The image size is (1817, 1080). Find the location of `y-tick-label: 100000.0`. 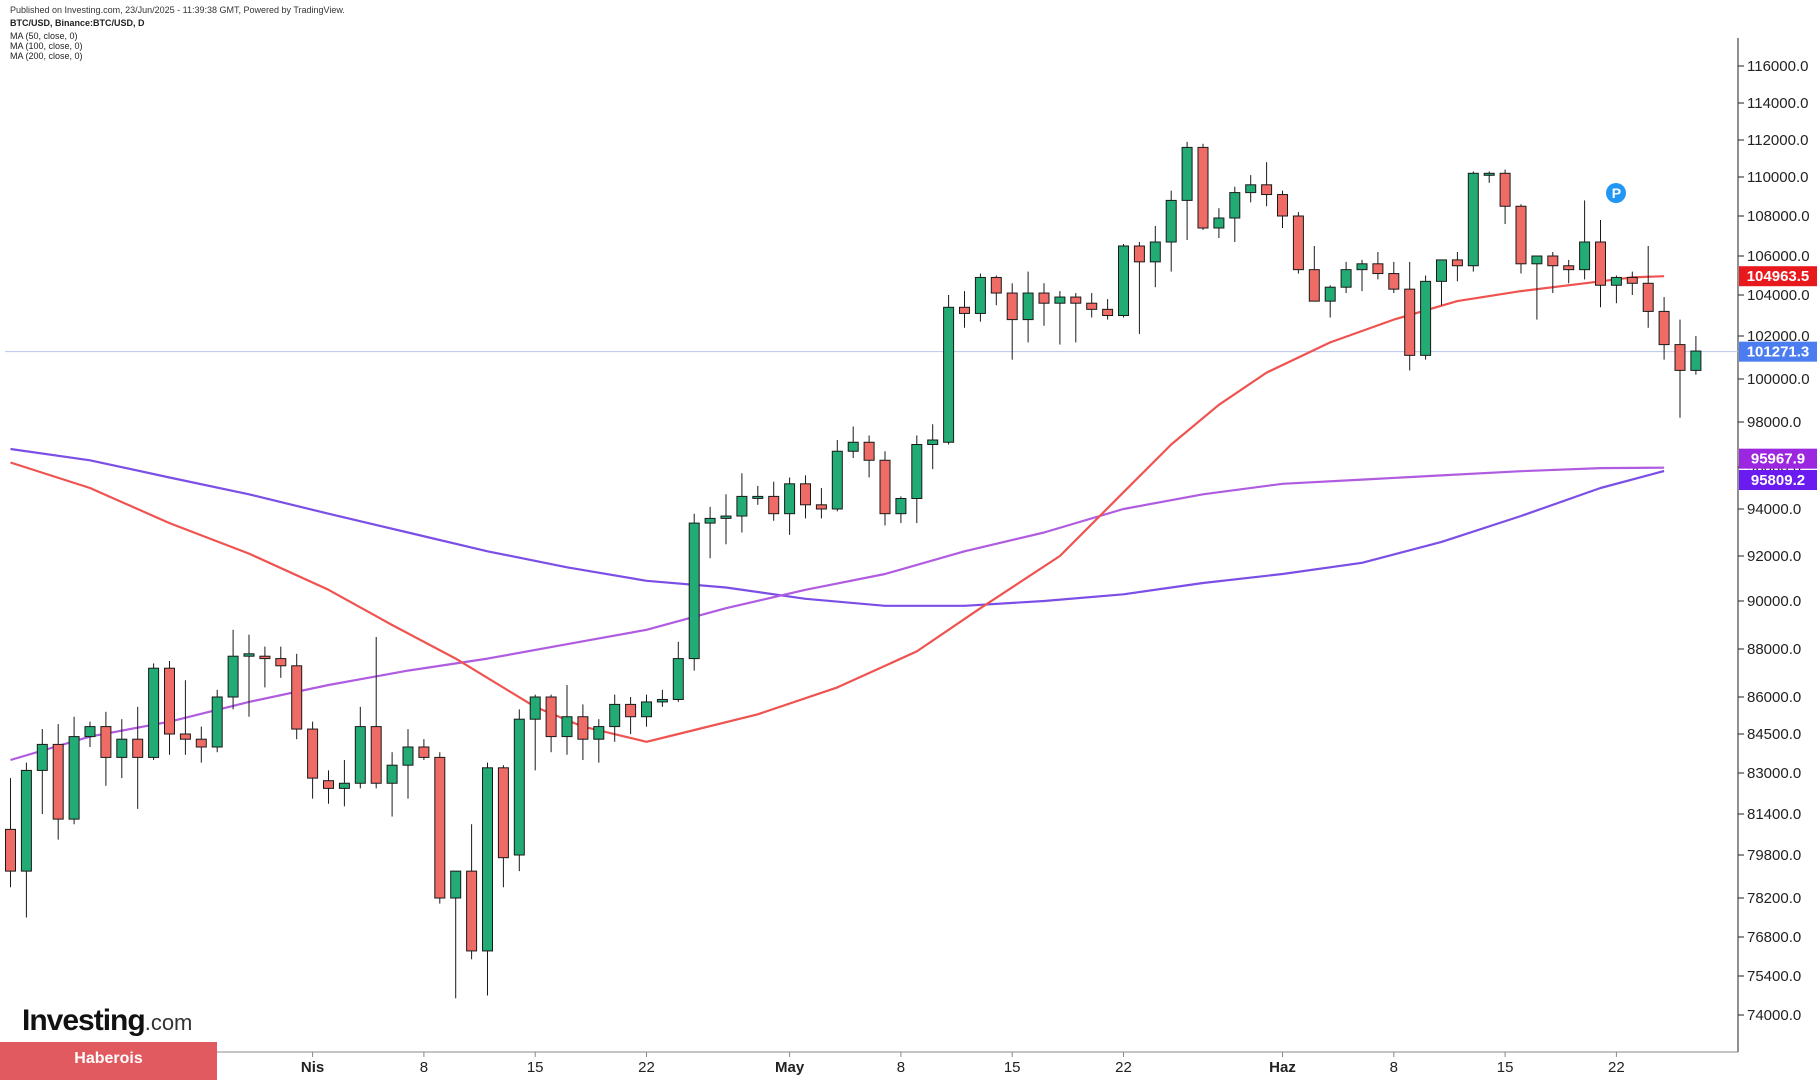

y-tick-label: 100000.0 is located at coordinates (1778, 379).